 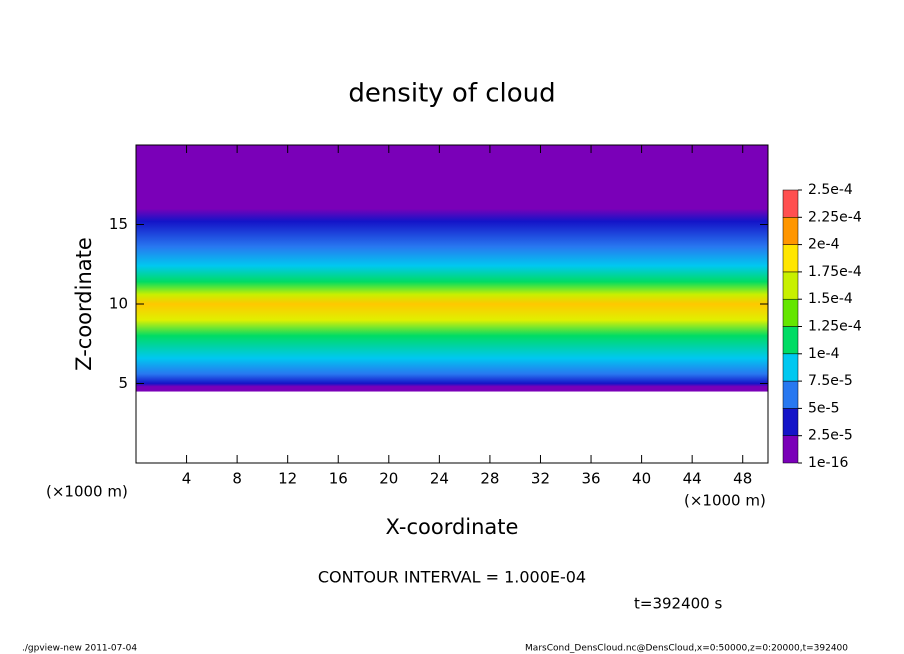 What do you see at coordinates (835, 272) in the screenshot?
I see `colorbar-label: 1.75e-4` at bounding box center [835, 272].